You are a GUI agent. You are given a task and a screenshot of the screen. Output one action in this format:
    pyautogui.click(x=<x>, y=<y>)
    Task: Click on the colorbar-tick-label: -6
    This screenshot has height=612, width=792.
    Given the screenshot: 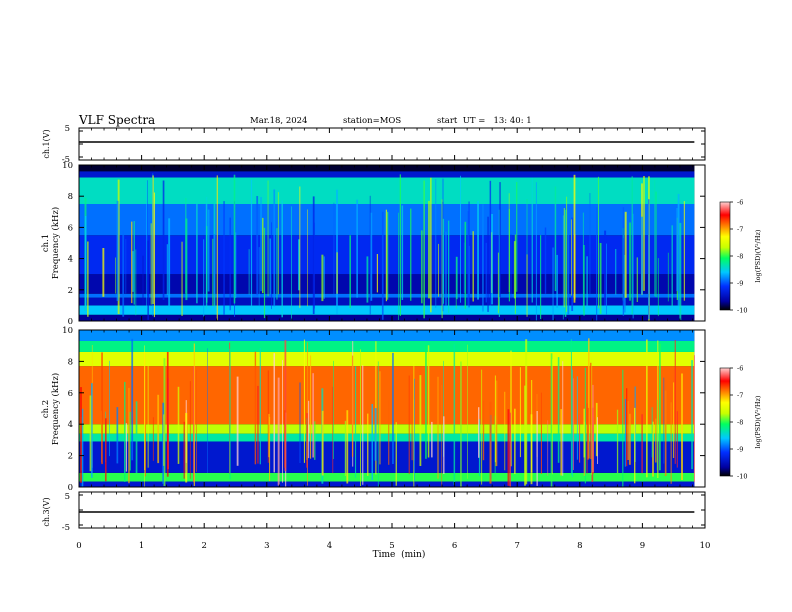 What is the action you would take?
    pyautogui.click(x=740, y=369)
    